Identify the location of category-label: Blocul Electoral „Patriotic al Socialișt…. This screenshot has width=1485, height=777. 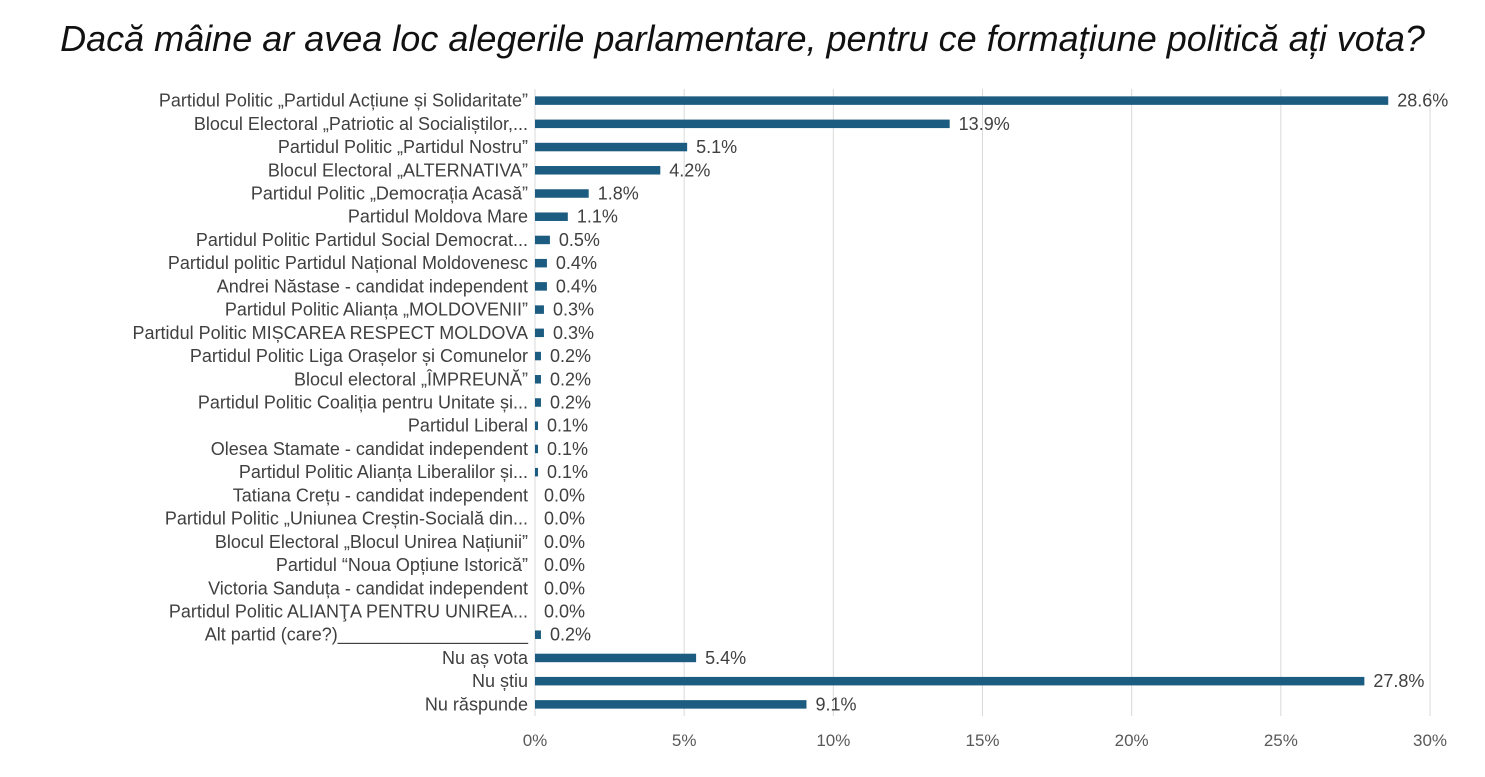
(361, 124).